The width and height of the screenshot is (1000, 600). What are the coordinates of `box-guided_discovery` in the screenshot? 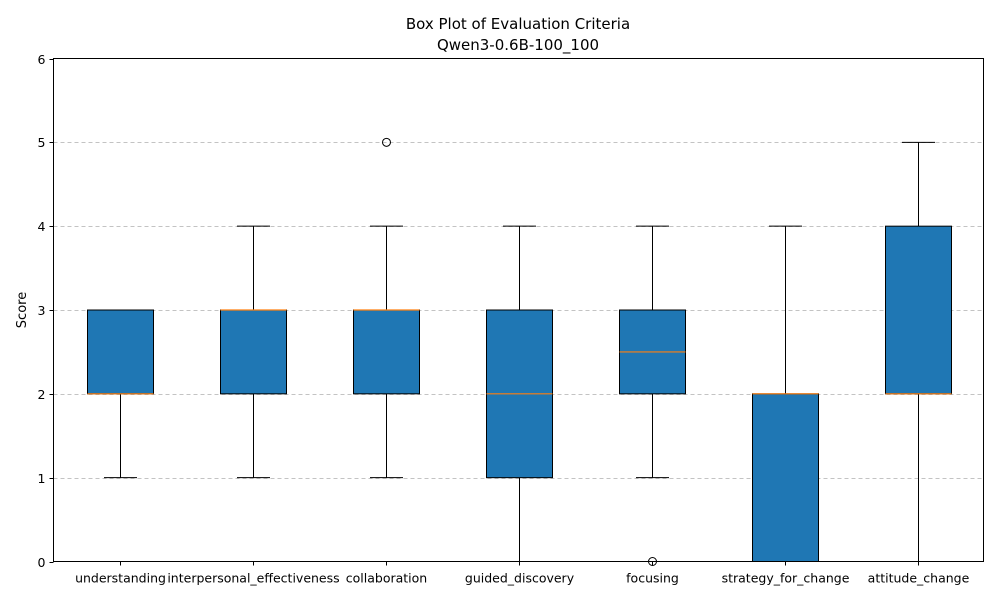 It's located at (519, 393).